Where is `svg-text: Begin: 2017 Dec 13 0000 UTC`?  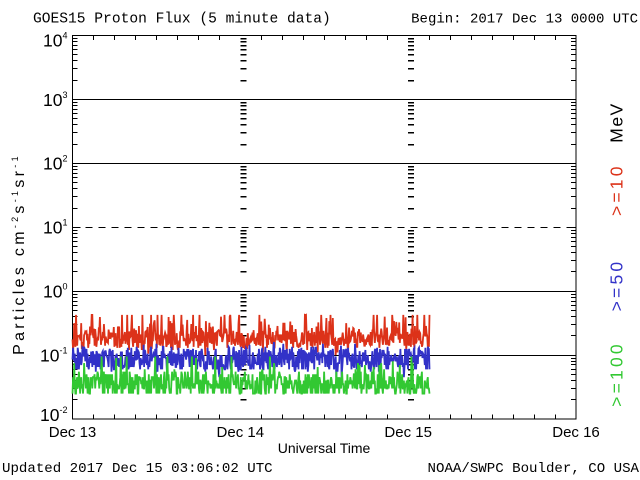
svg-text: Begin: 2017 Dec 13 0000 UTC is located at coordinates (524, 20).